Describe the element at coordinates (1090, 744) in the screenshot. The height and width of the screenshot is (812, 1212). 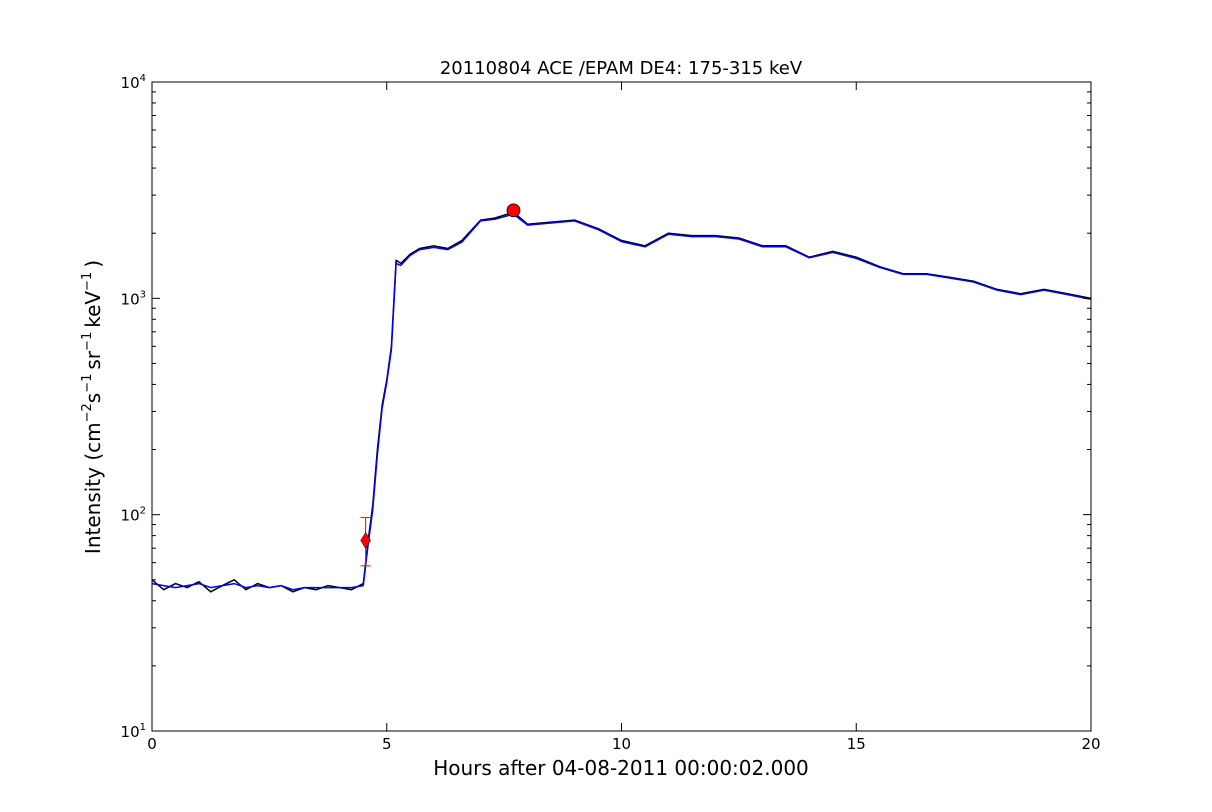
I see `x-tick-label: 20` at that location.